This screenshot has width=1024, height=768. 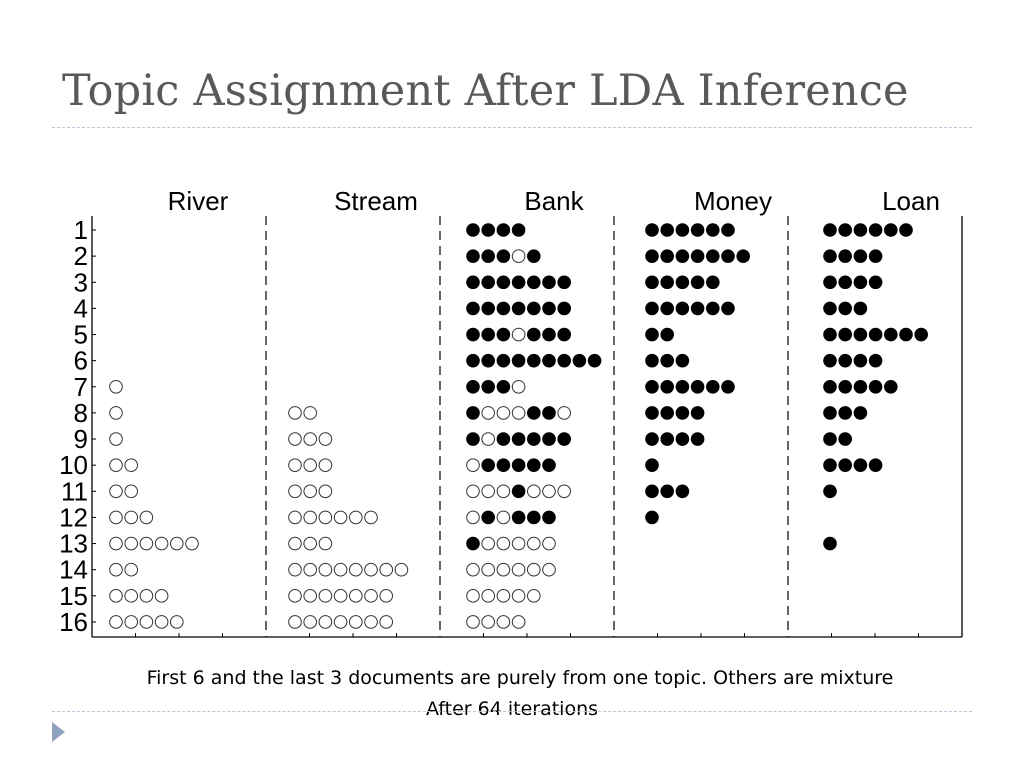 What do you see at coordinates (81, 361) in the screenshot?
I see `row-label: 6` at bounding box center [81, 361].